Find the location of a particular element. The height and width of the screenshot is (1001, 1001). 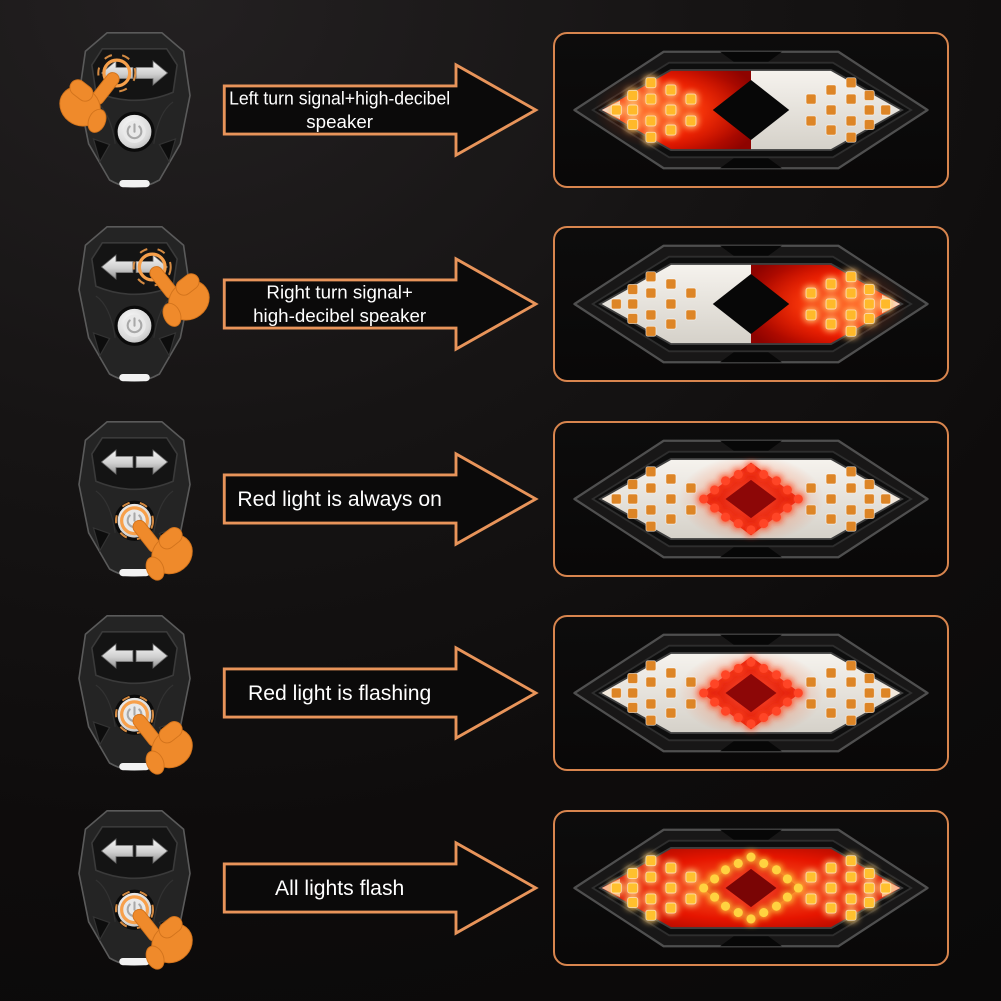

mode-label-line2: speaker is located at coordinates (339, 121).